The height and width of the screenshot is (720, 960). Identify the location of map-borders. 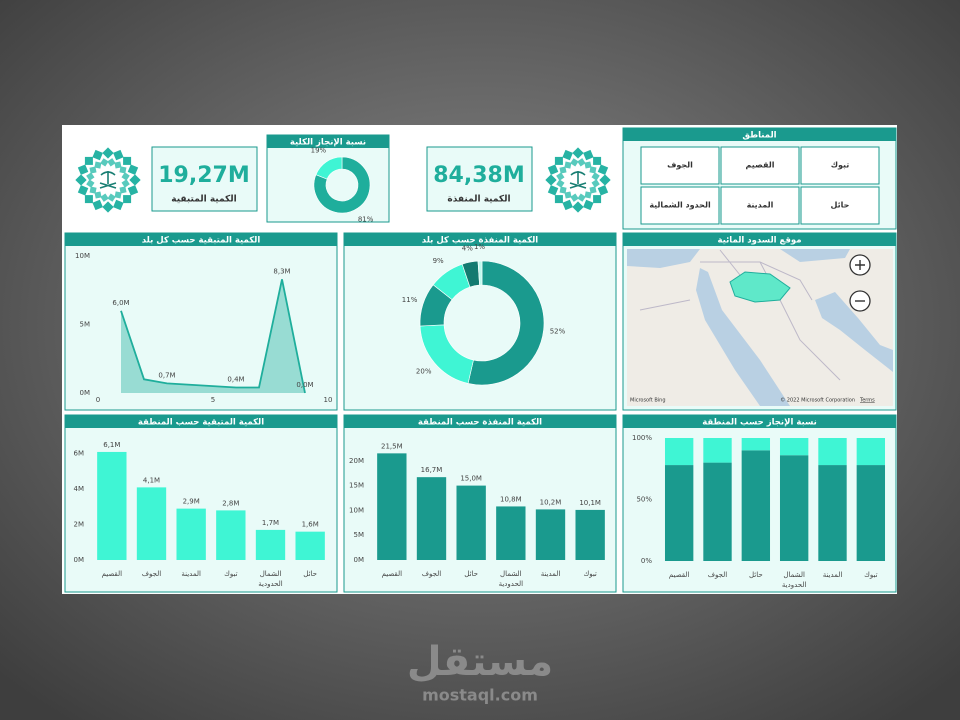
(740, 315).